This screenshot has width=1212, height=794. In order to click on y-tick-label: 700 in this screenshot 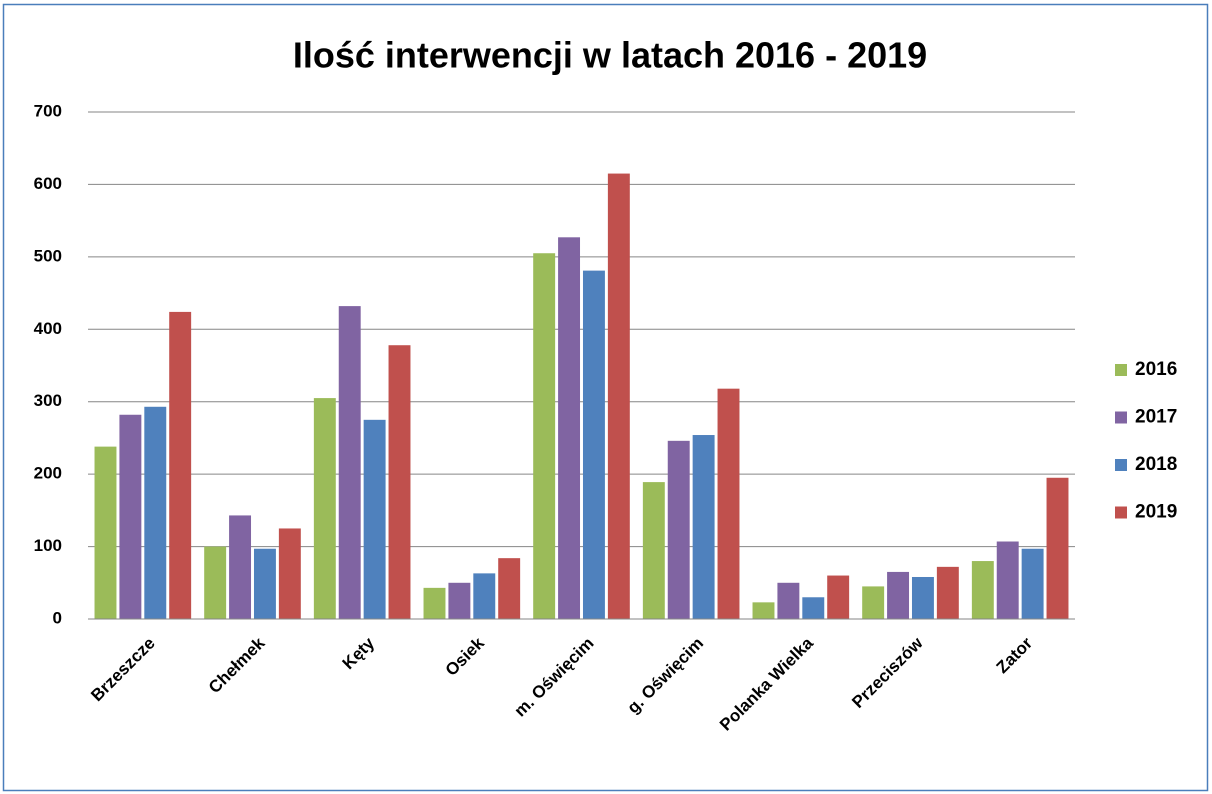, I will do `click(48, 110)`.